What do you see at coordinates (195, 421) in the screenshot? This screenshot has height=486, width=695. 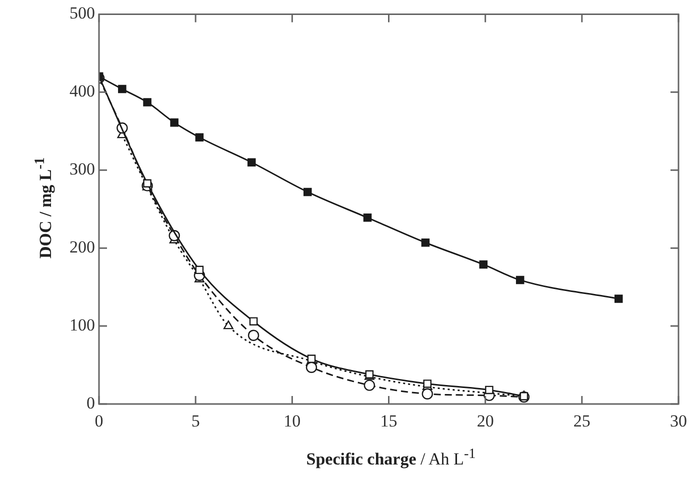 I see `x-tick-label: 5` at bounding box center [195, 421].